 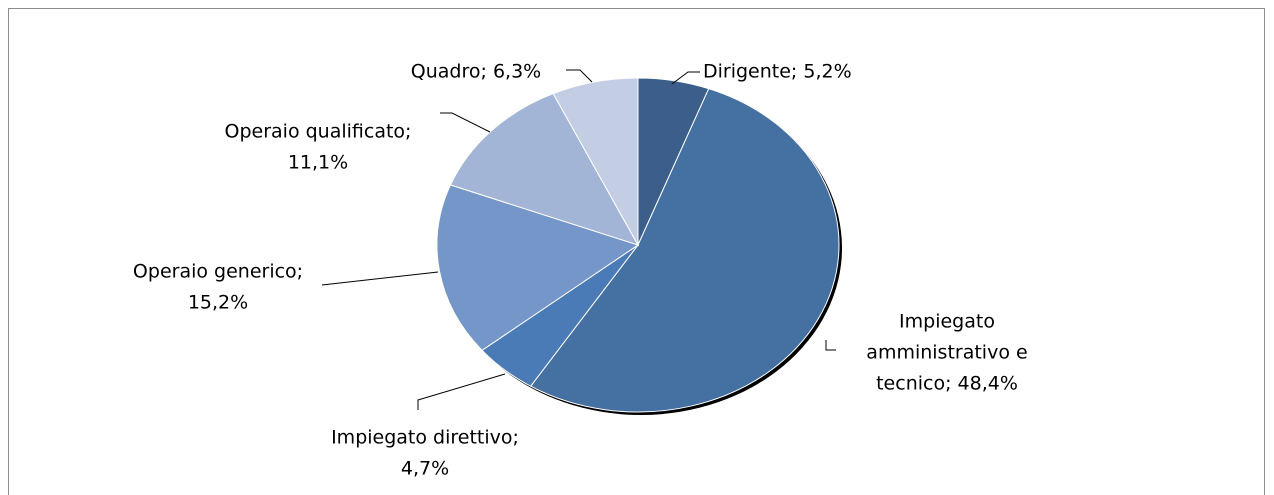 I want to click on data-label: Impiegato, so click(x=947, y=322).